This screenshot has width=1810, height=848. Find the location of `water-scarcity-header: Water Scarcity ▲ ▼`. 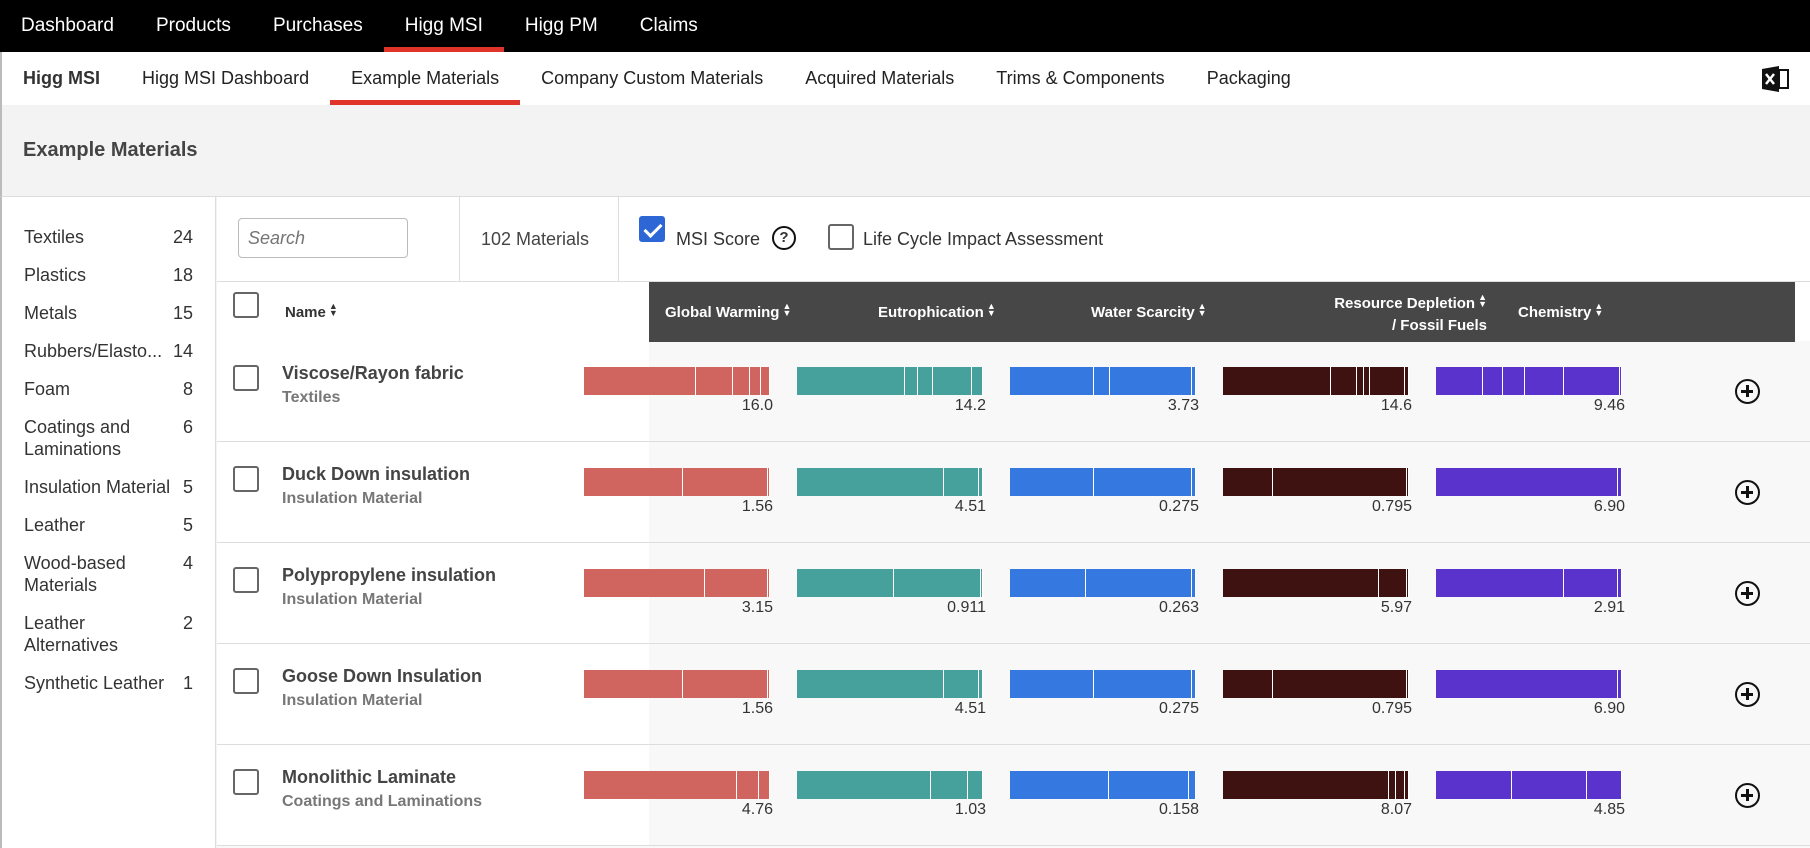

water-scarcity-header: Water Scarcity ▲ ▼ is located at coordinates (1149, 312).